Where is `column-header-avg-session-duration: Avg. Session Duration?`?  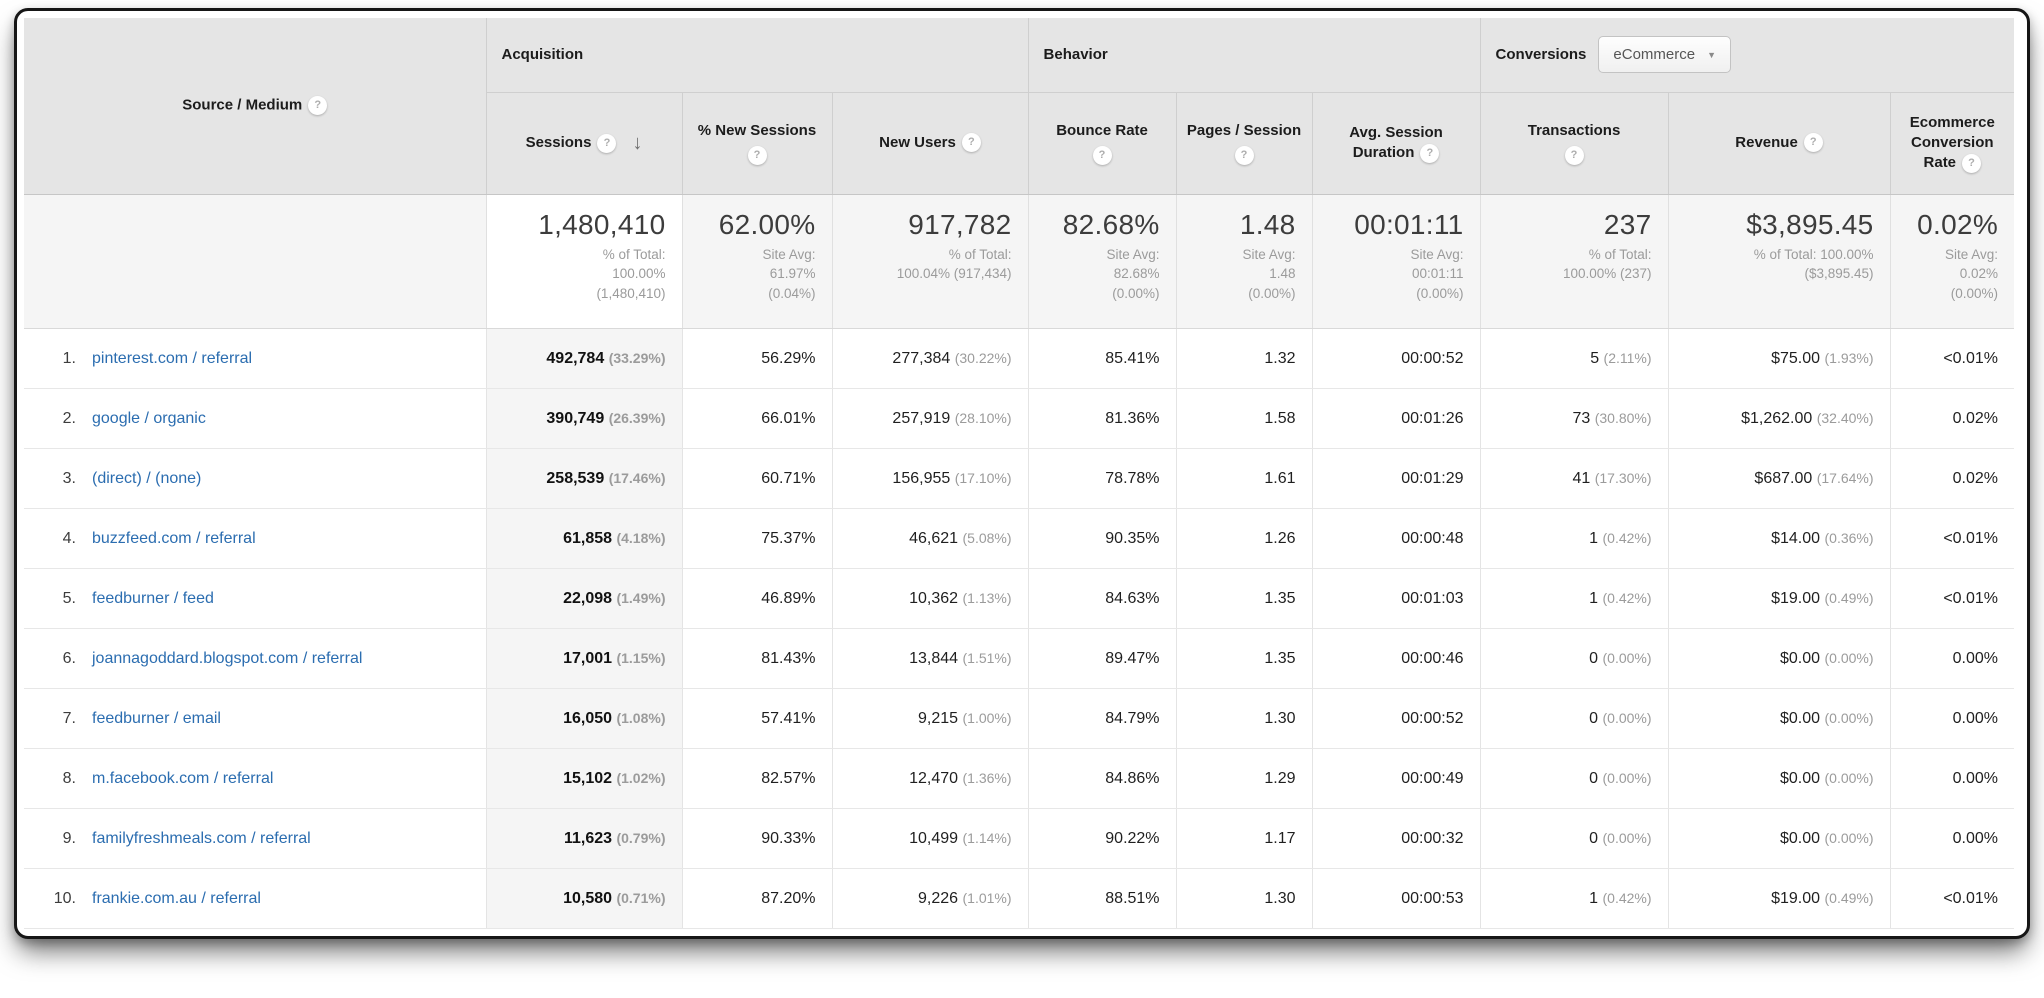 column-header-avg-session-duration: Avg. Session Duration? is located at coordinates (1396, 143).